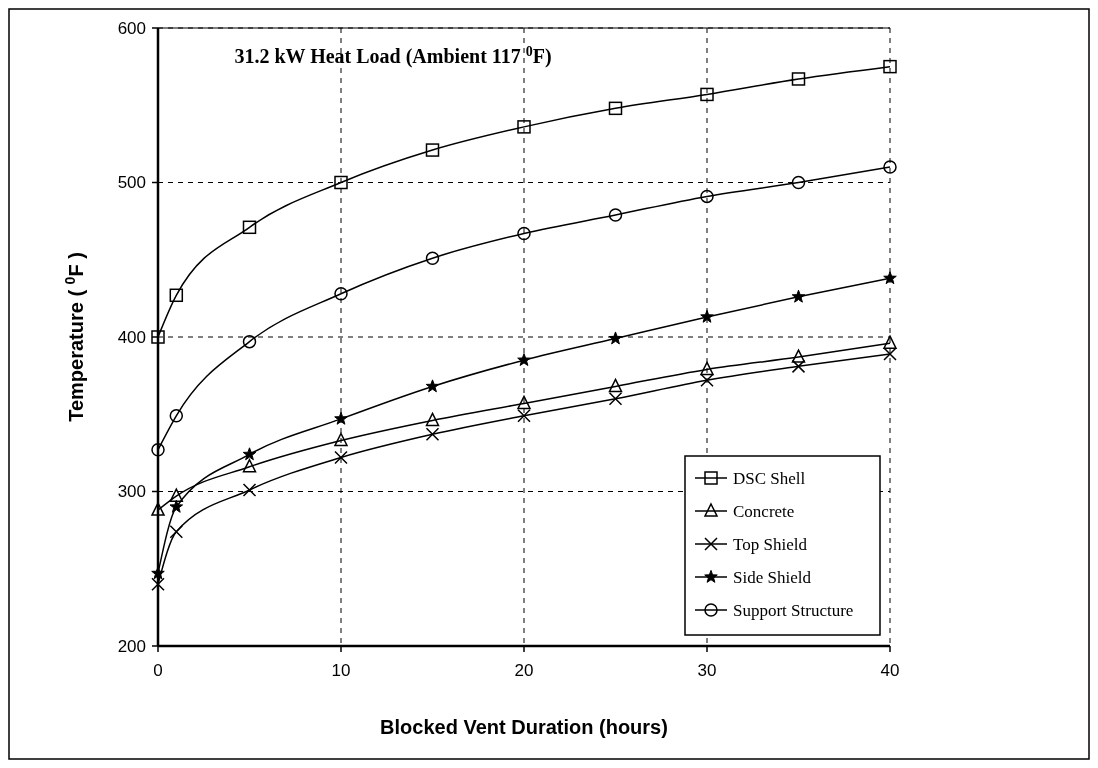 This screenshot has width=1098, height=768. Describe the element at coordinates (131, 183) in the screenshot. I see `y-tick-label: 500` at that location.